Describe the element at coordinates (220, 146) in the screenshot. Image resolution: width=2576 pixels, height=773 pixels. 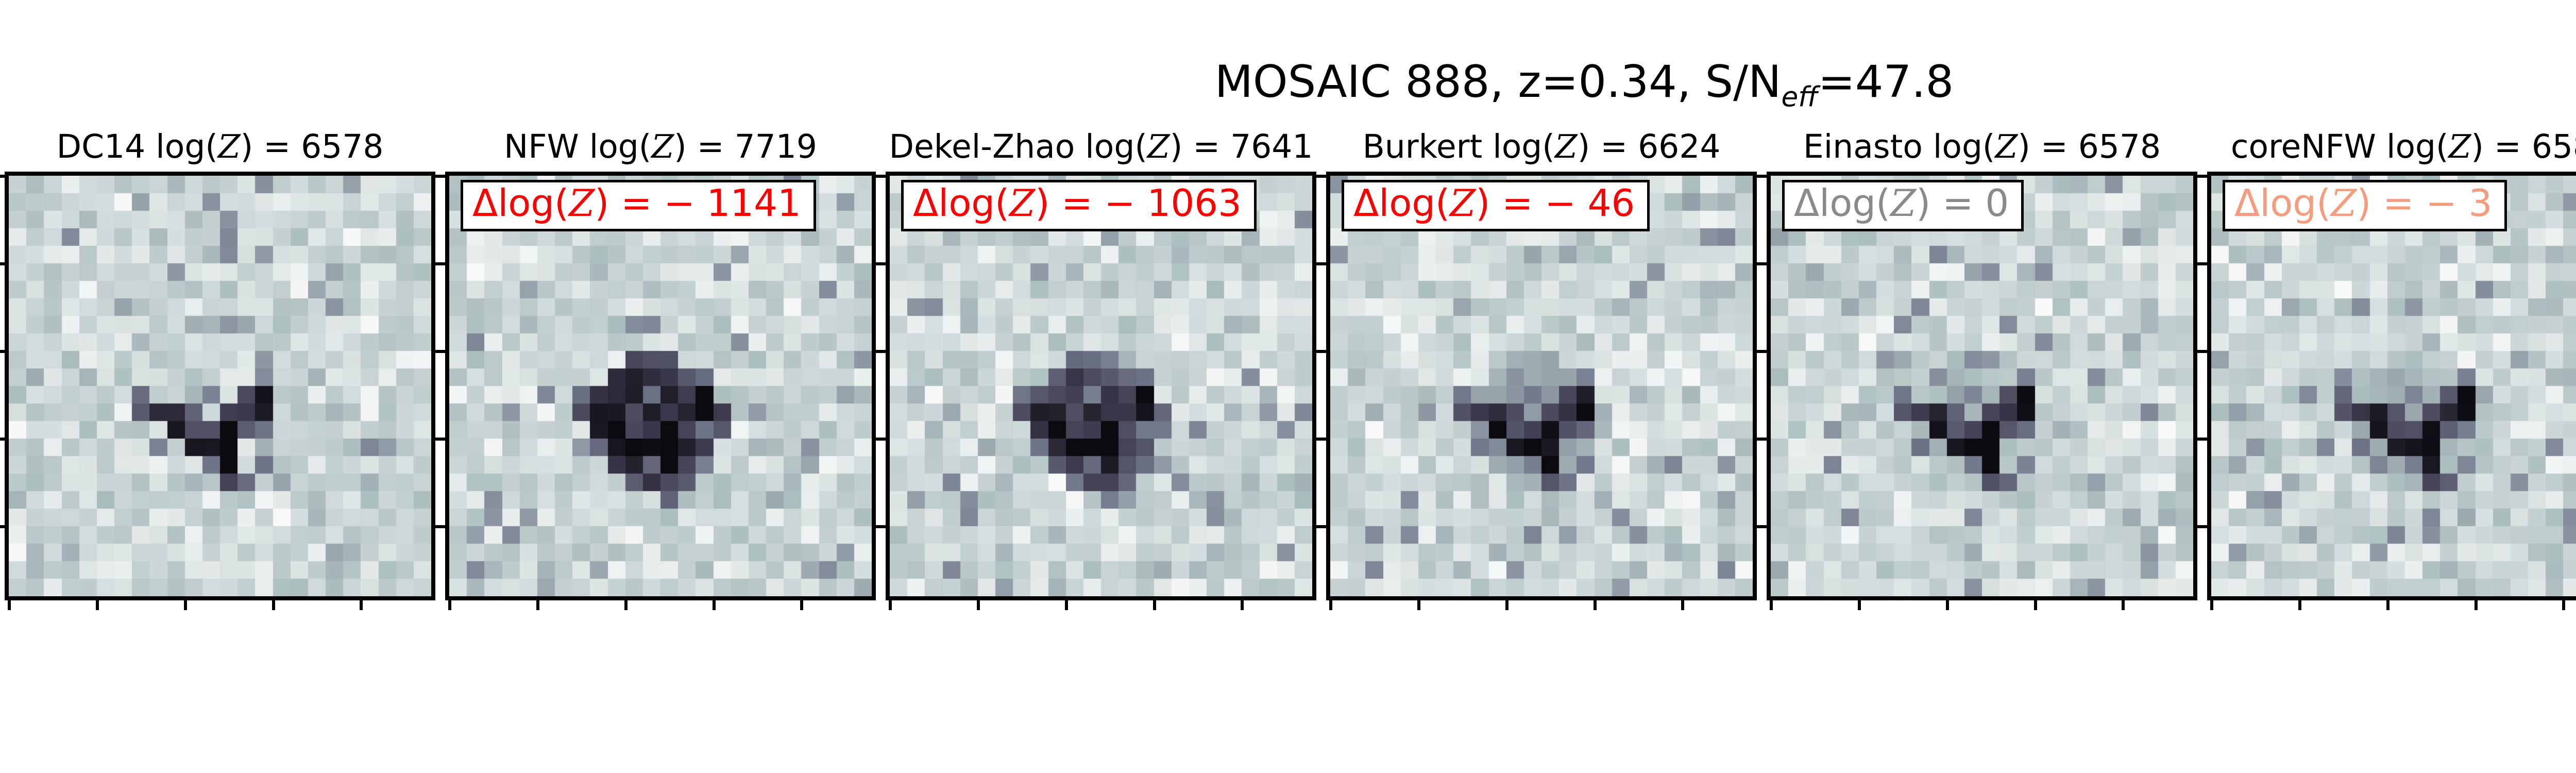
I see `panel-title-dc14: DC14 log(Z) = 6578` at that location.